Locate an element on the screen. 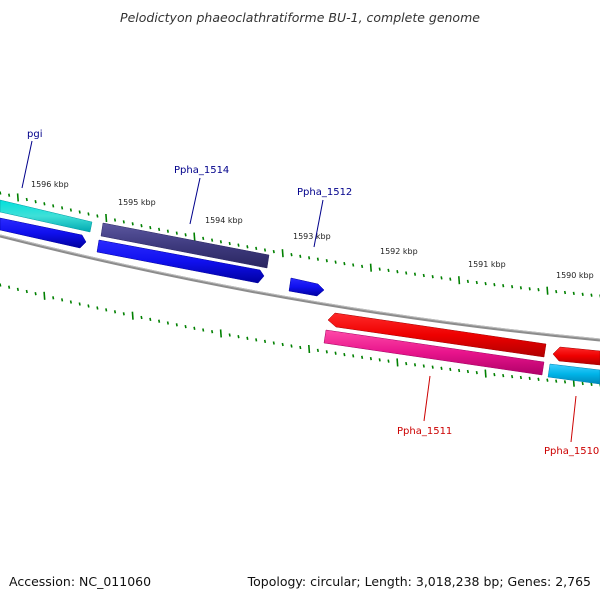  gene-label-ppha-1512: Ppha_1512 is located at coordinates (324, 192).